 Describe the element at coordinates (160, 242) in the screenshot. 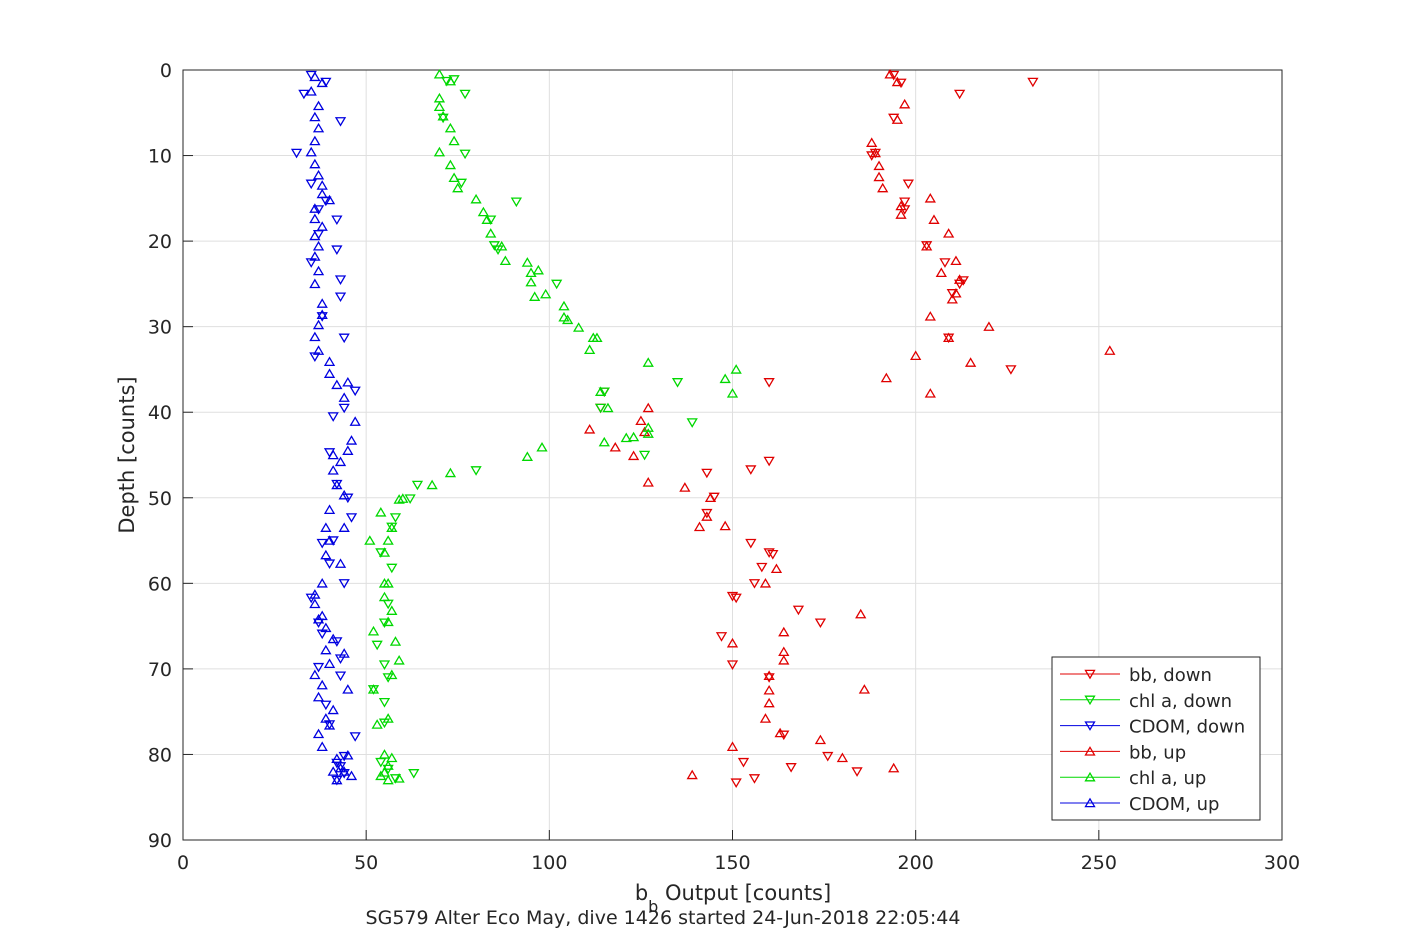

I see `y-tick-label: 20` at that location.